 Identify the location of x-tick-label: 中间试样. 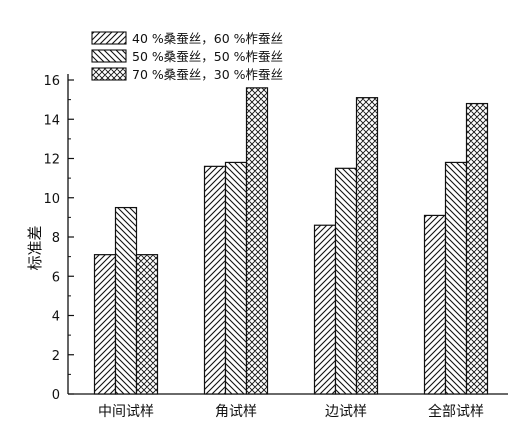
(126, 412).